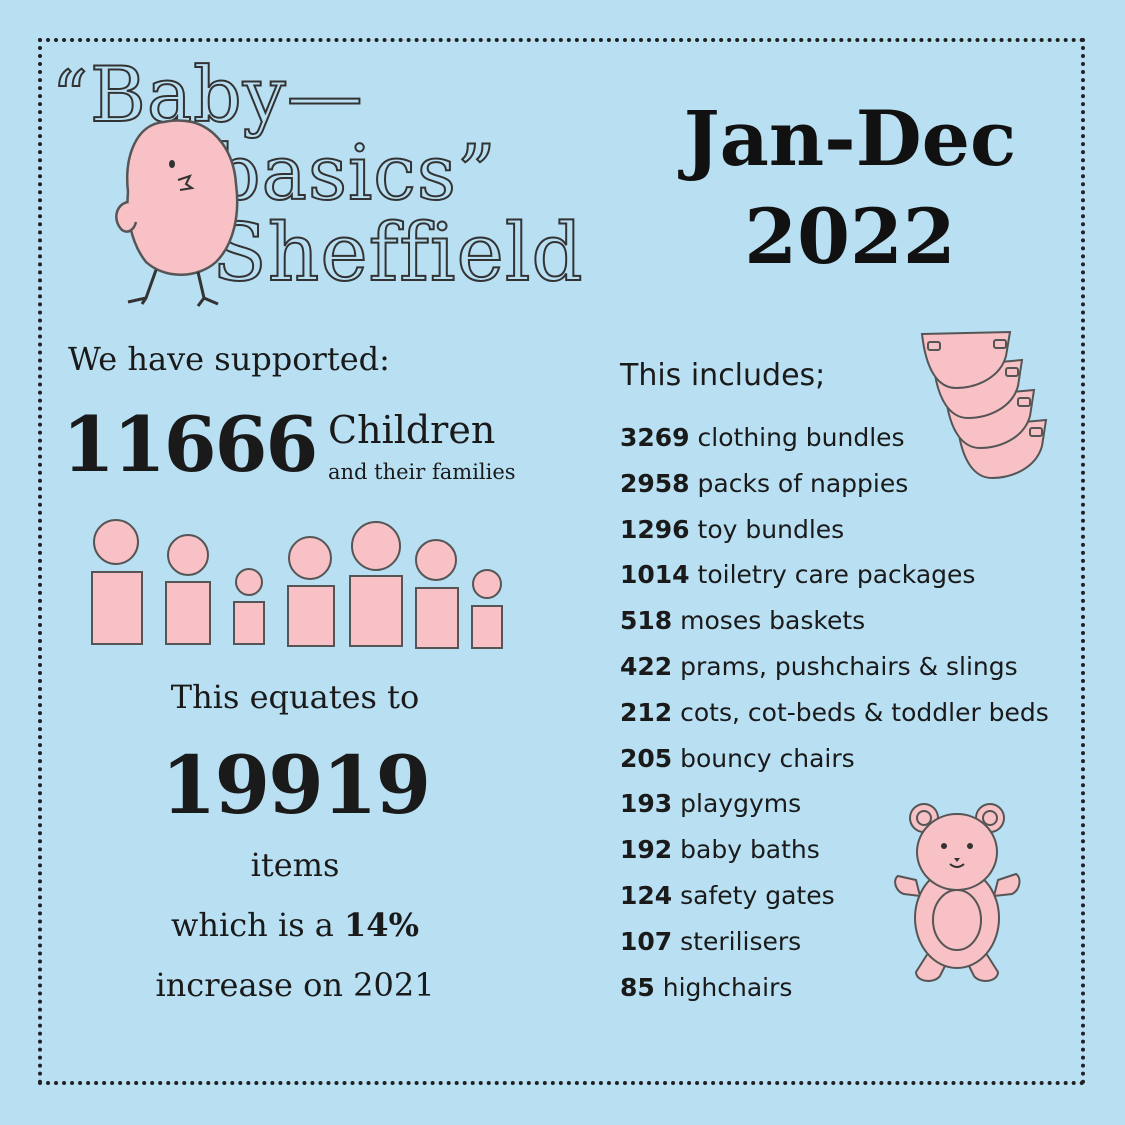  What do you see at coordinates (646, 758) in the screenshot?
I see `item-count: 205` at bounding box center [646, 758].